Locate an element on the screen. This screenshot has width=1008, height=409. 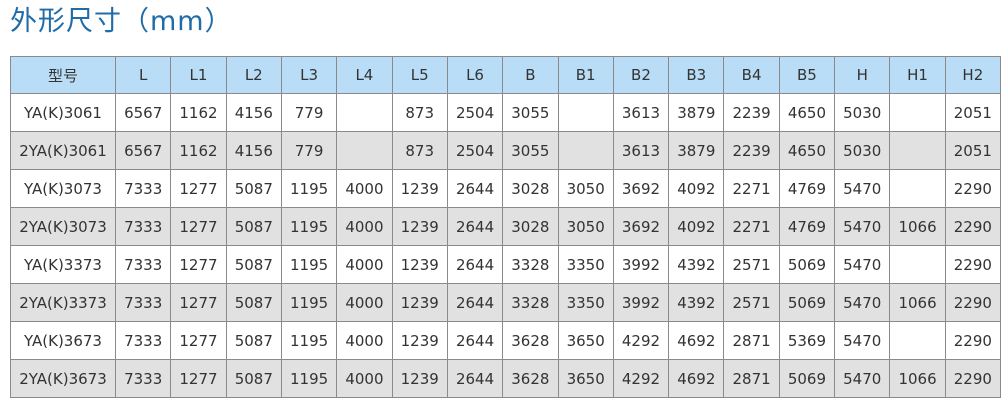
dimension-cell: 4650 is located at coordinates (807, 112).